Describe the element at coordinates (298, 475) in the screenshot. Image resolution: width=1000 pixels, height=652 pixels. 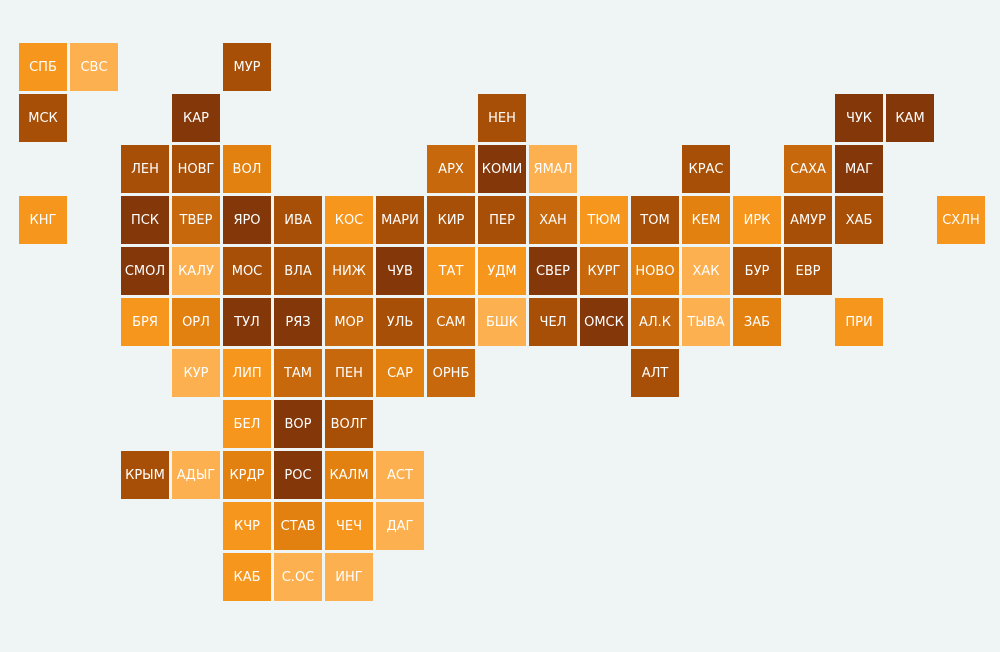
I see `region-tile: РОС` at that location.